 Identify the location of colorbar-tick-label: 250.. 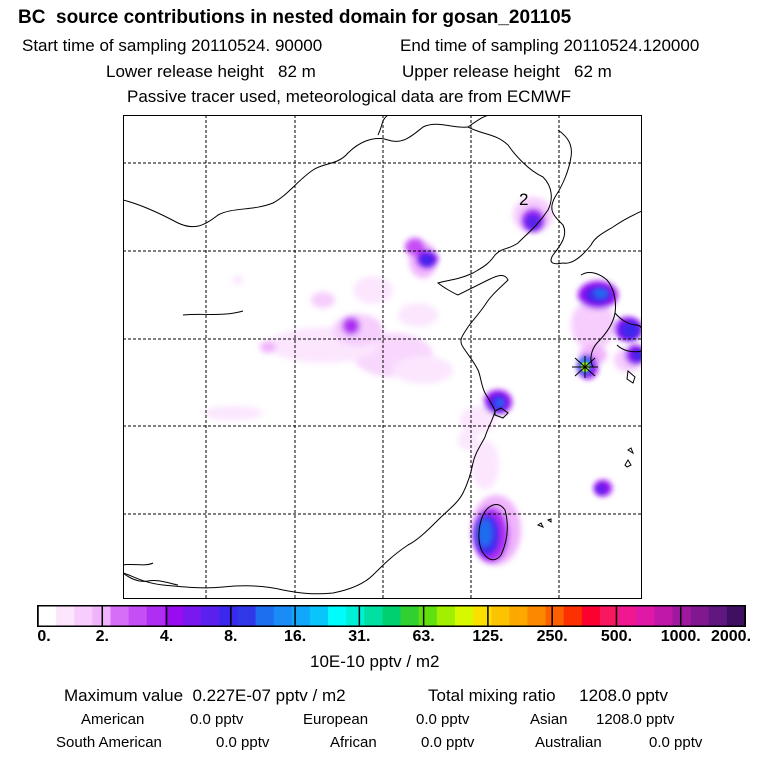
(552, 636).